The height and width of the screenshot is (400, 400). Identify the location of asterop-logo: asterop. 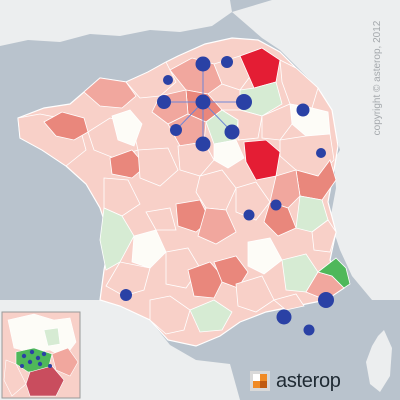
(295, 381).